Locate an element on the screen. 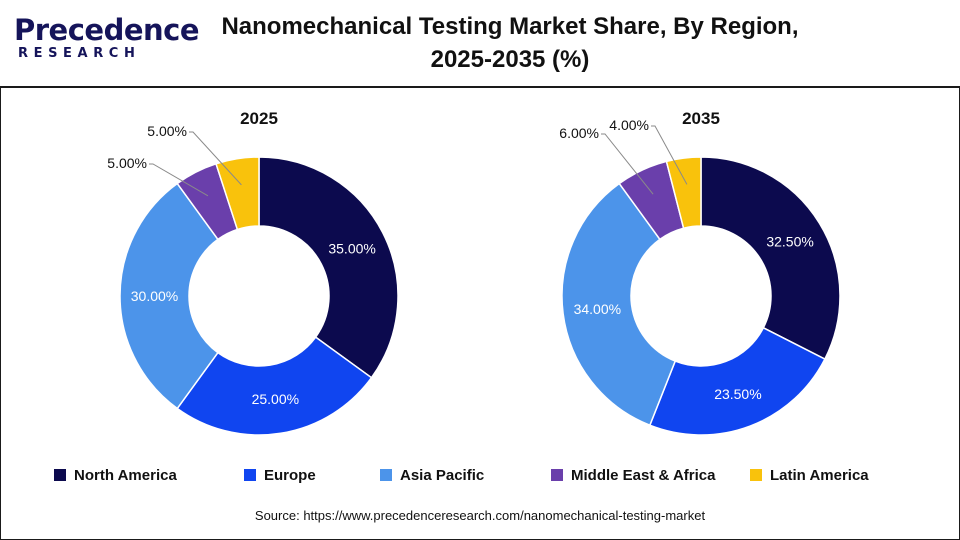 The image size is (960, 540). logo-wordmark: Precedence is located at coordinates (107, 30).